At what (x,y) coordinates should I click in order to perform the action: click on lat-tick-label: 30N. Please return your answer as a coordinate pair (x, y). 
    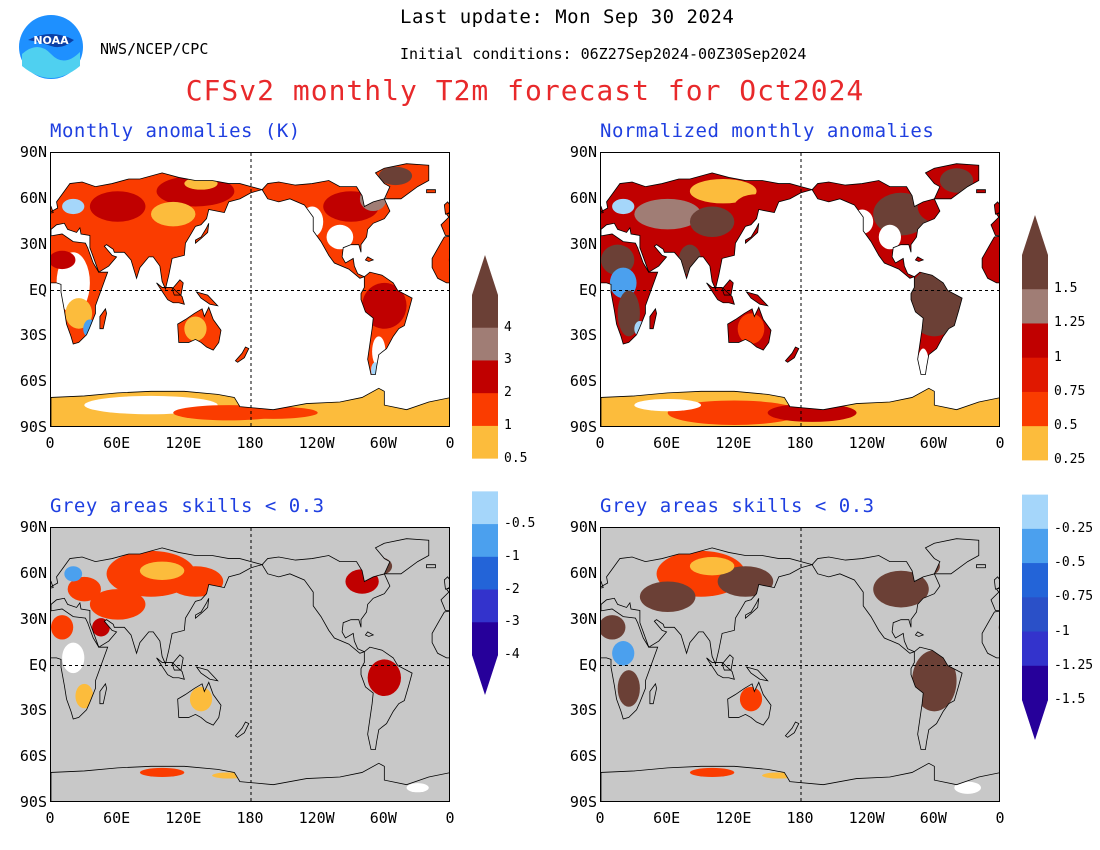
    Looking at the image, I should click on (33, 243).